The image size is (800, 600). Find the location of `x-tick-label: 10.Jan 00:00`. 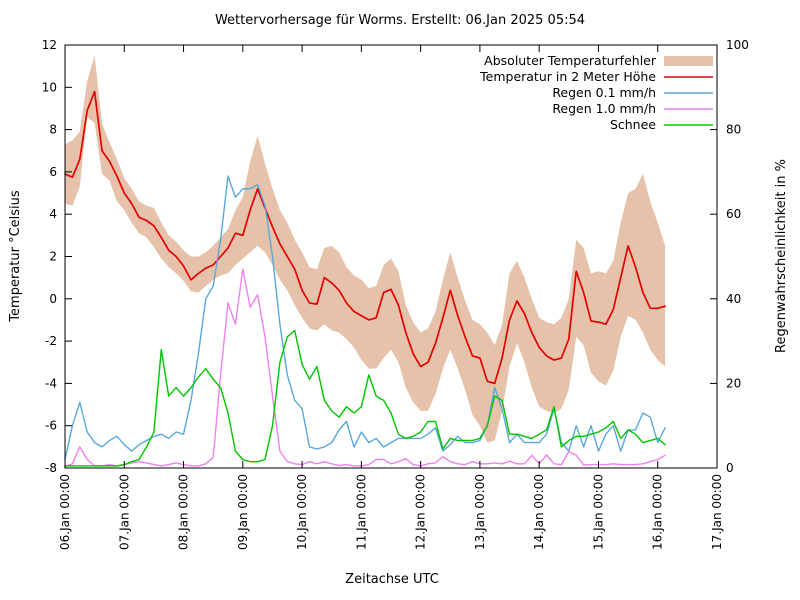

x-tick-label: 10.Jan 00:00 is located at coordinates (302, 512).